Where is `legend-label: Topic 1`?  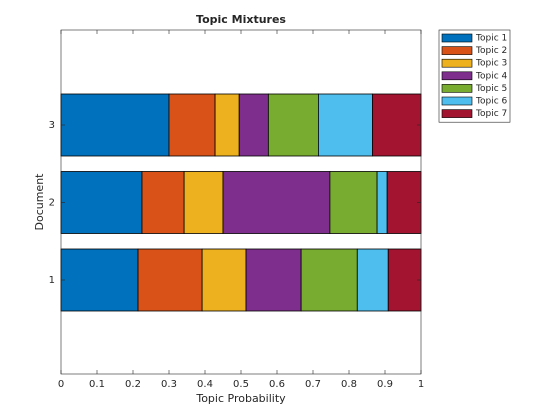 legend-label: Topic 1 is located at coordinates (491, 39).